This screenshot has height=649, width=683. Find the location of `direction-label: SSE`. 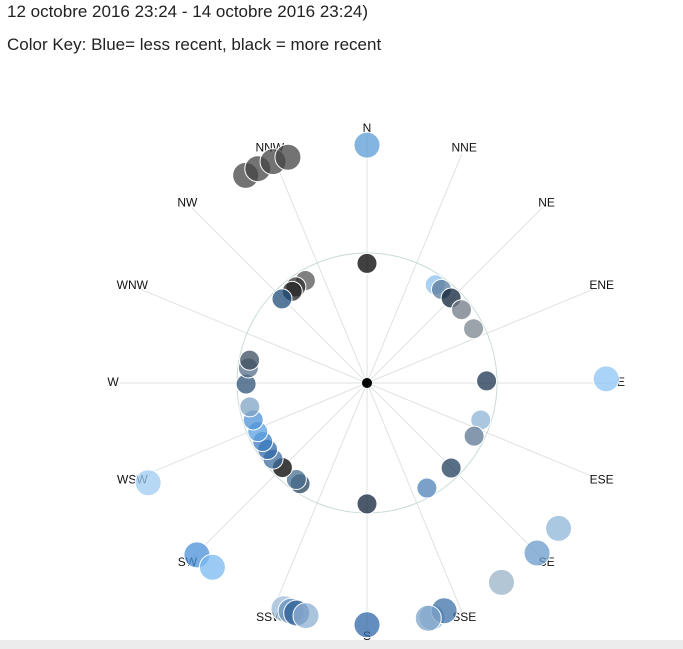

direction-label: SSE is located at coordinates (464, 617).